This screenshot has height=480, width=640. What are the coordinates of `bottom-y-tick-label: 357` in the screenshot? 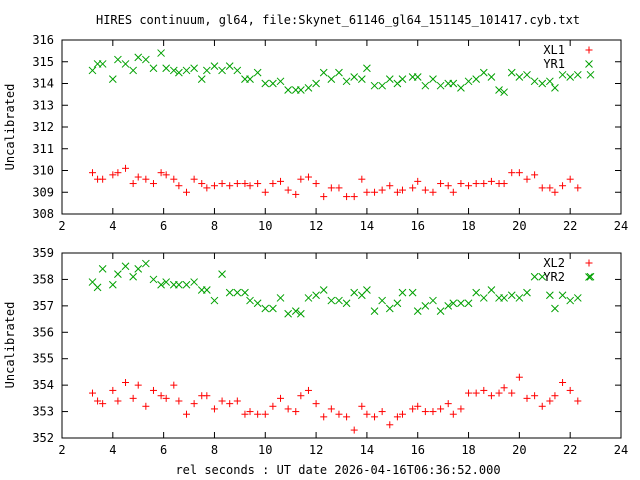 It's located at (43, 306).